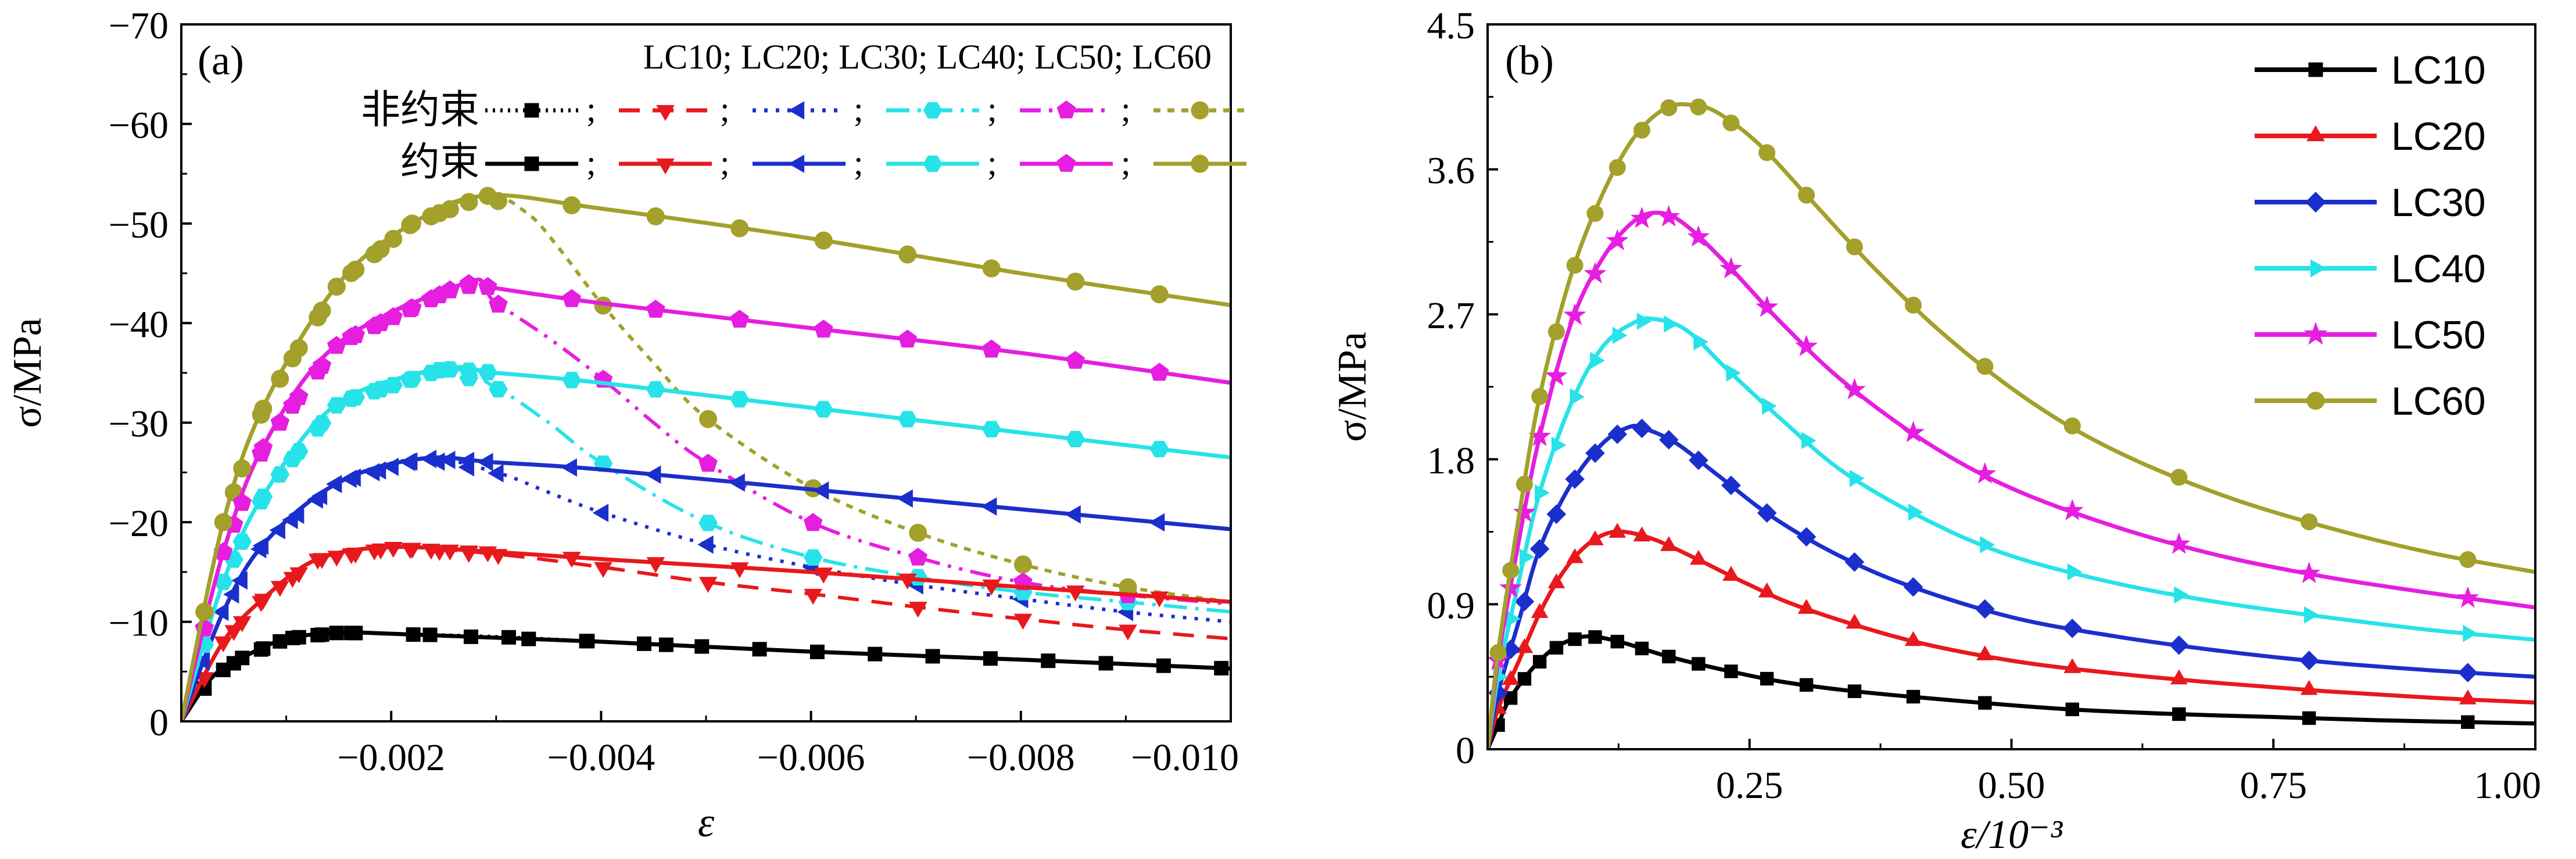 The image size is (2576, 859). Describe the element at coordinates (601, 757) in the screenshot. I see `x-tick-label-a: −0.004` at that location.